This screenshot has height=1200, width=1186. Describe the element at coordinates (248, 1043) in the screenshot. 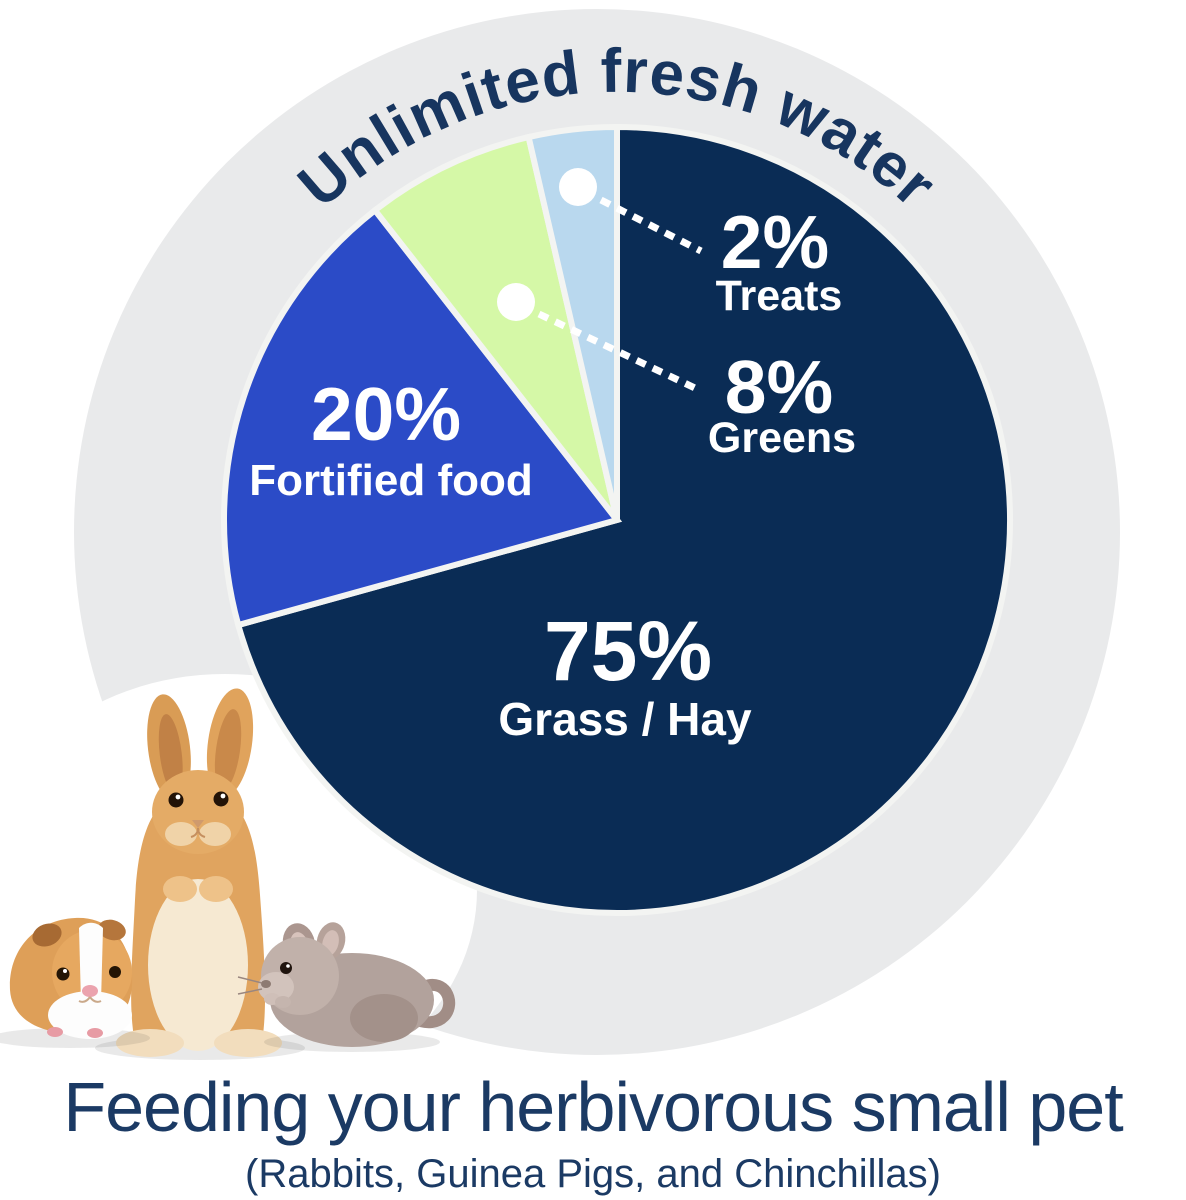

I see `rabbit-right-foot` at that location.